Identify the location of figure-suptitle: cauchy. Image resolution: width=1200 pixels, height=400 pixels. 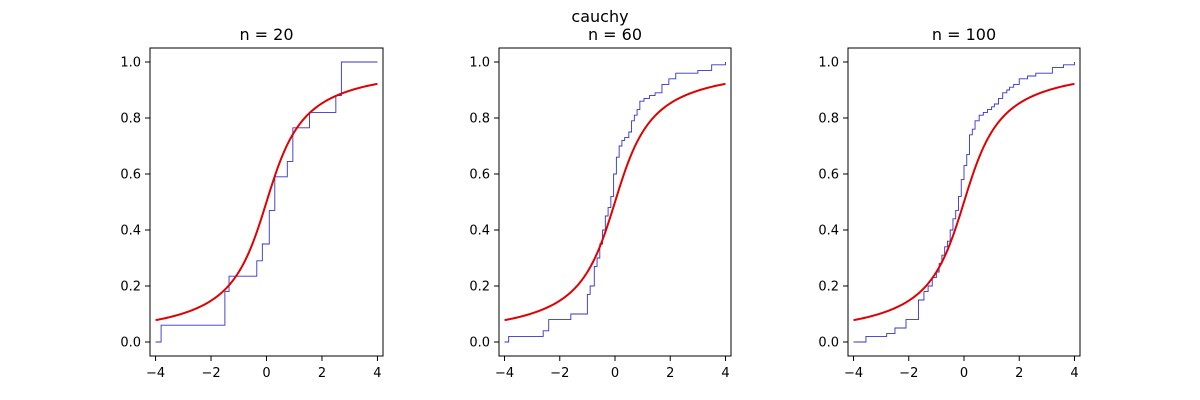
(599, 16).